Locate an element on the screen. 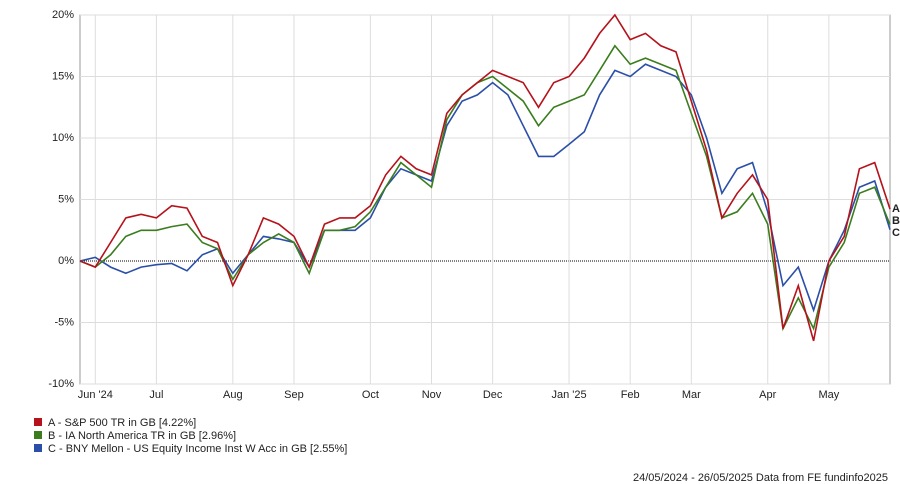 Image resolution: width=900 pixels, height=484 pixels. y-tick-label: 10% is located at coordinates (63, 138).